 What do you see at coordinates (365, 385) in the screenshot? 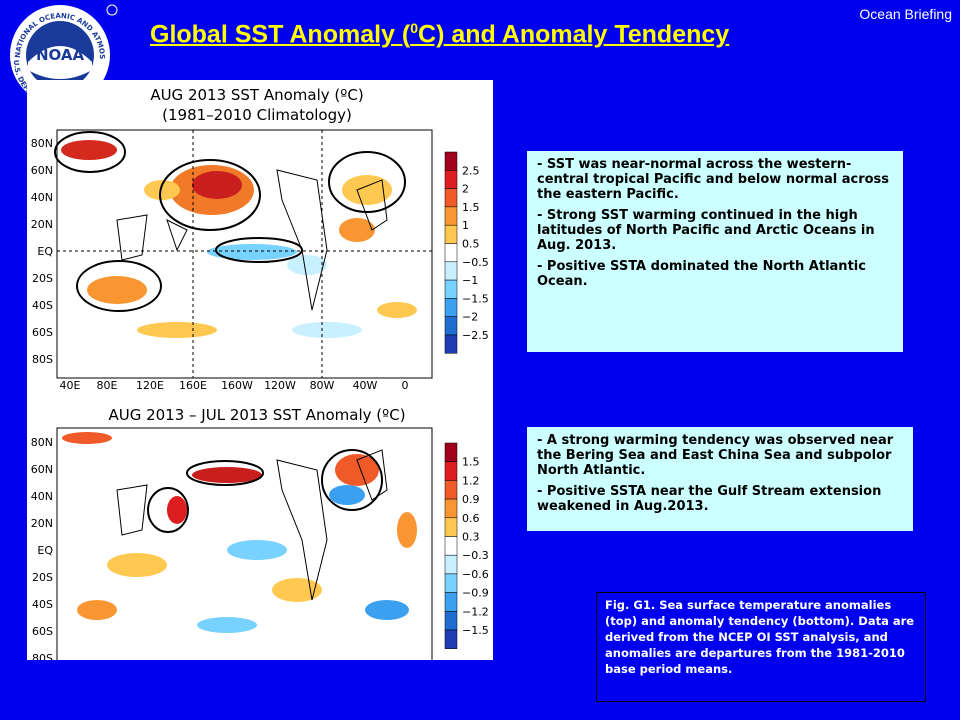
I see `lon-label: 40W` at bounding box center [365, 385].